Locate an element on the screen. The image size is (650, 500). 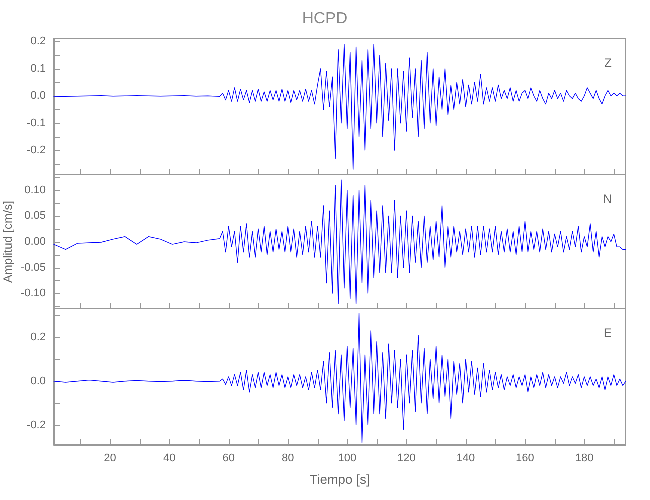
y-tick-label: -0.05 is located at coordinates (33, 268).